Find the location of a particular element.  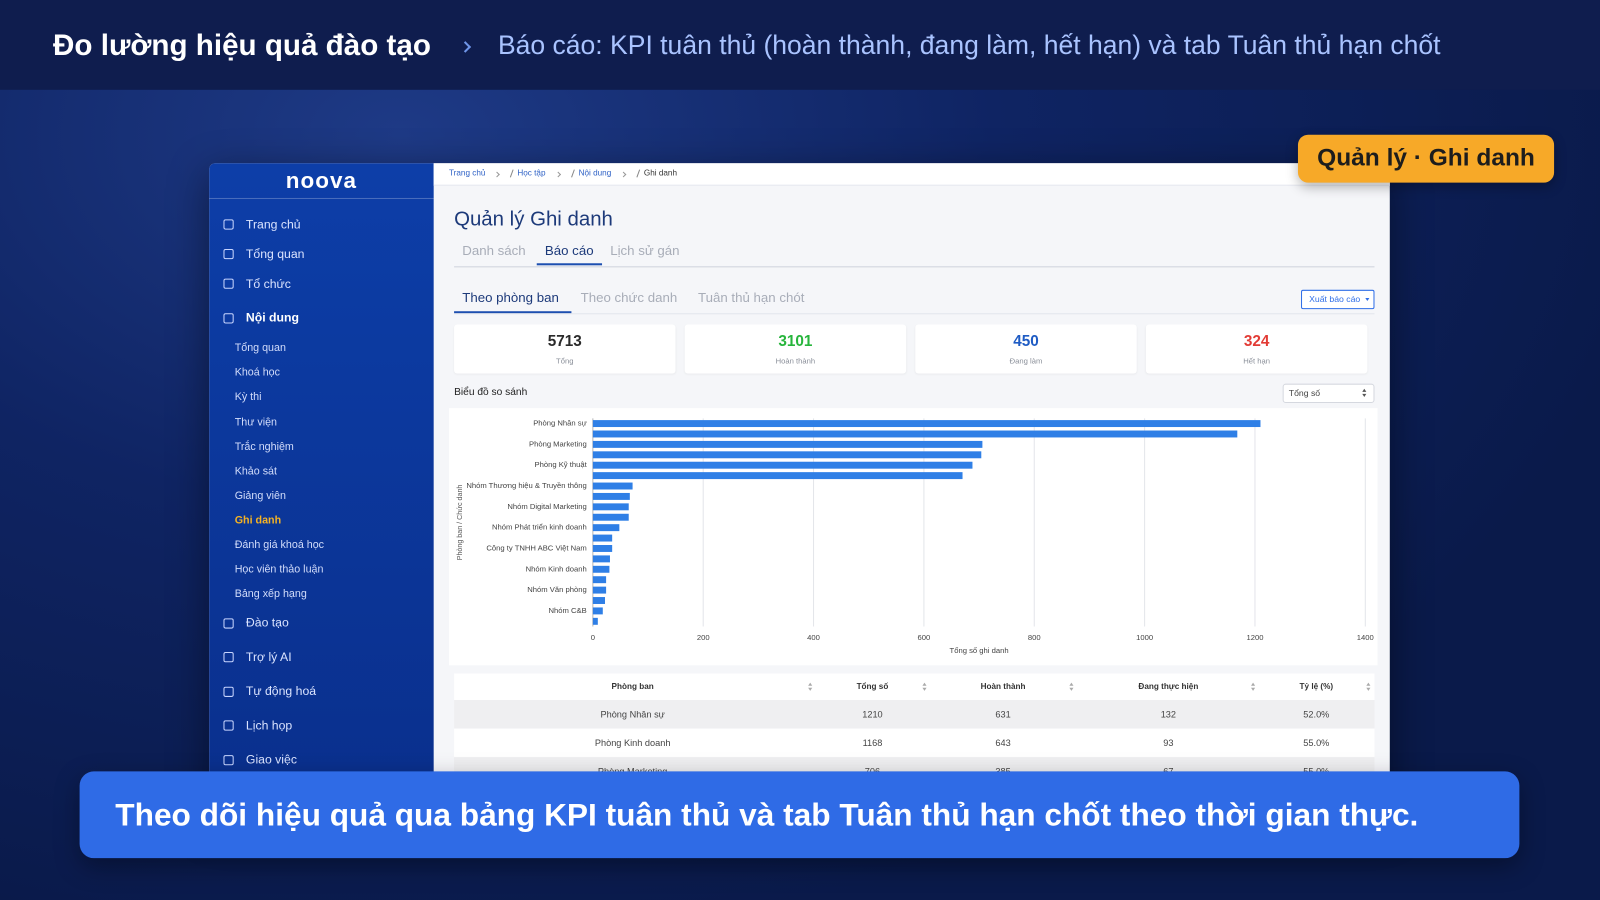

table-header-cell: Đang thực hiện is located at coordinates (1168, 686).